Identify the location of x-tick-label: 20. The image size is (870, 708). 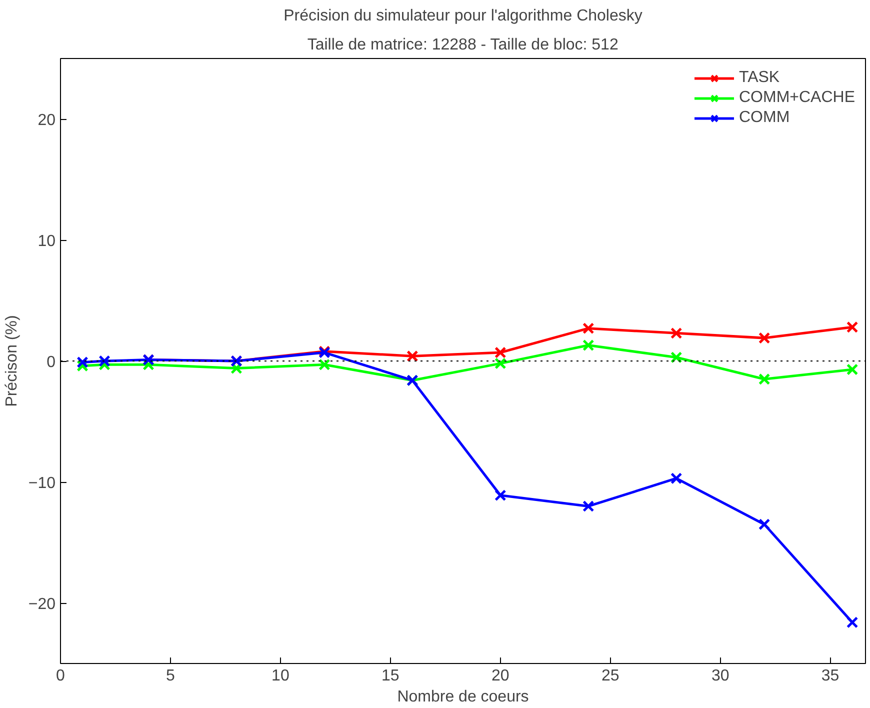
(500, 676).